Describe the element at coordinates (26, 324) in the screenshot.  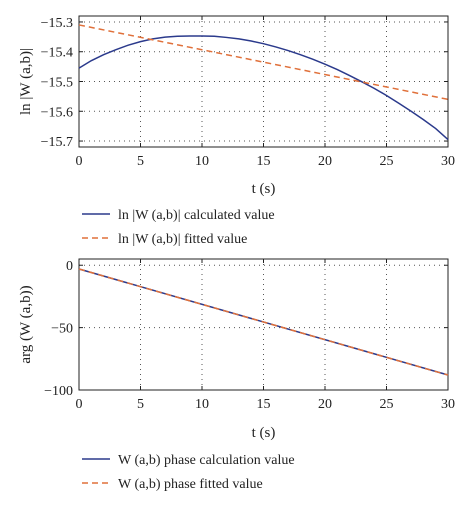
I see `y-axis-label: arg (W (a,b))` at that location.